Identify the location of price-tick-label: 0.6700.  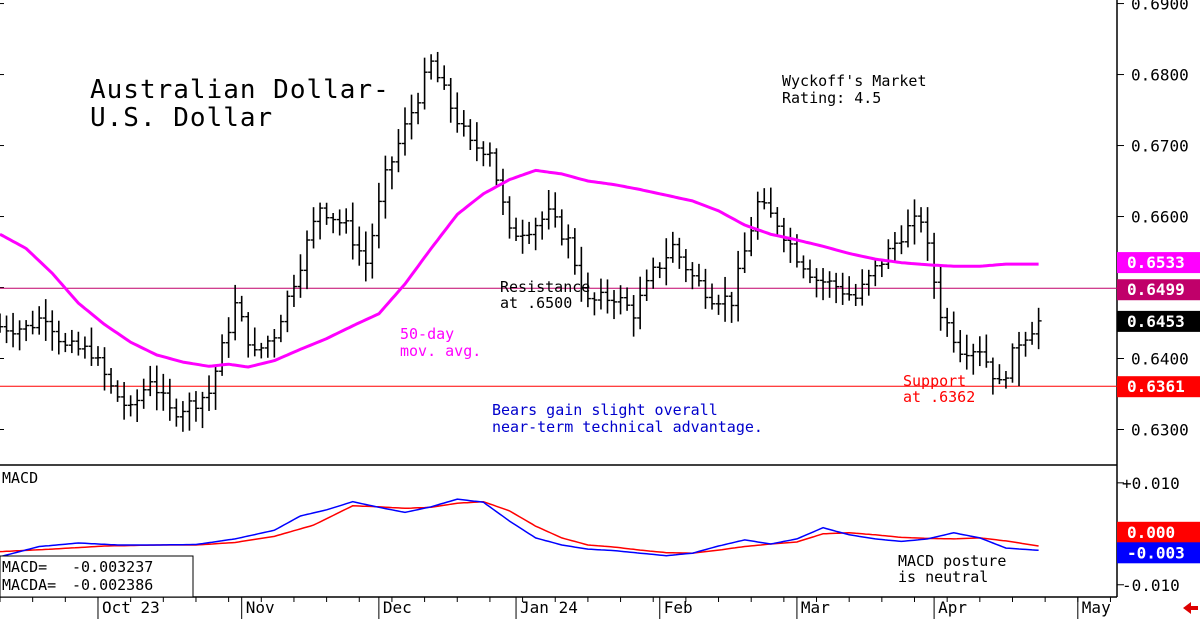
(1160, 146).